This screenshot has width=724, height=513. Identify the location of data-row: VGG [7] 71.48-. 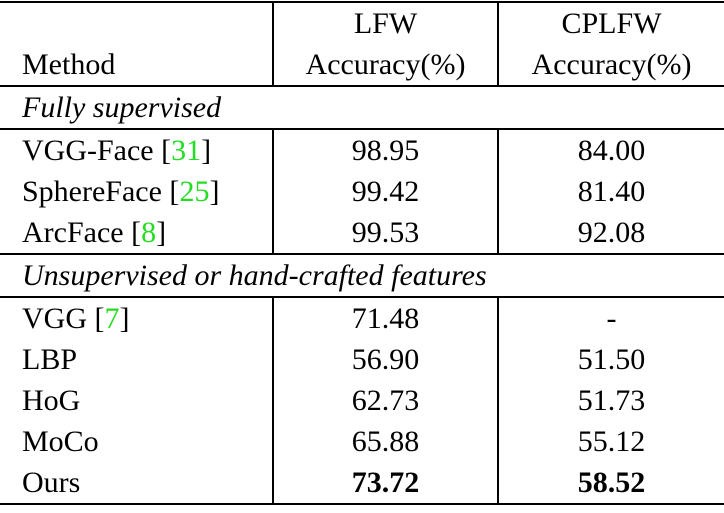
(362, 318).